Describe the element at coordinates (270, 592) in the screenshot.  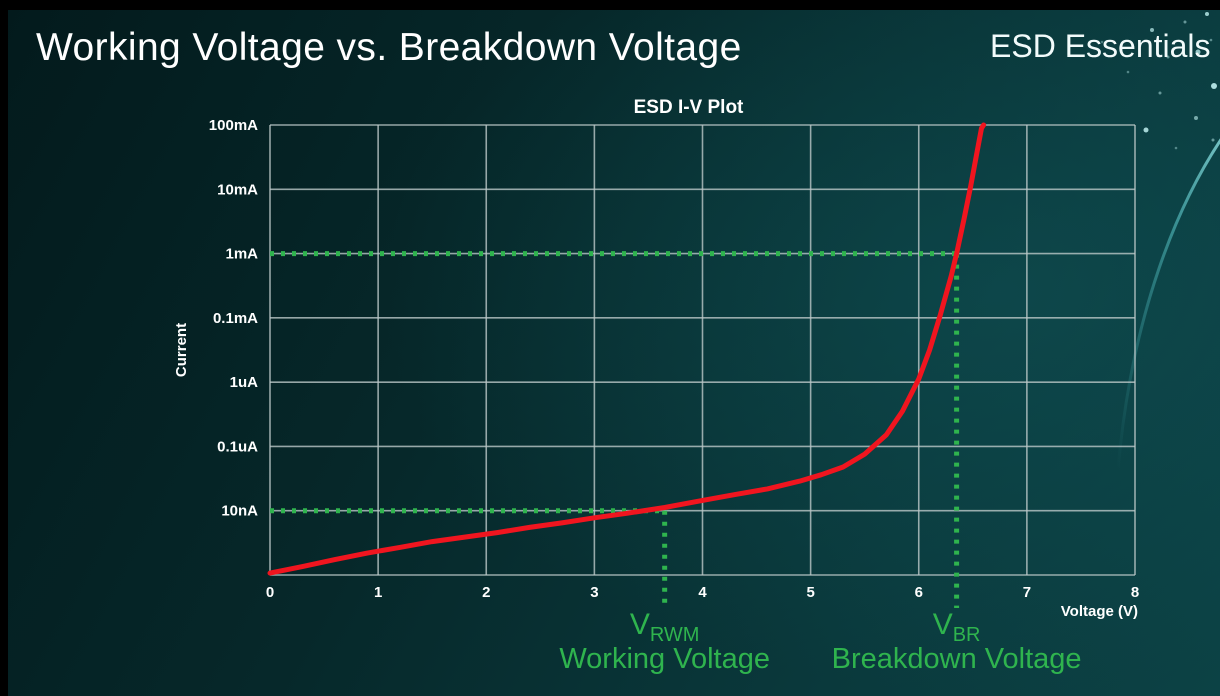
I see `x-tick-label: 0` at that location.